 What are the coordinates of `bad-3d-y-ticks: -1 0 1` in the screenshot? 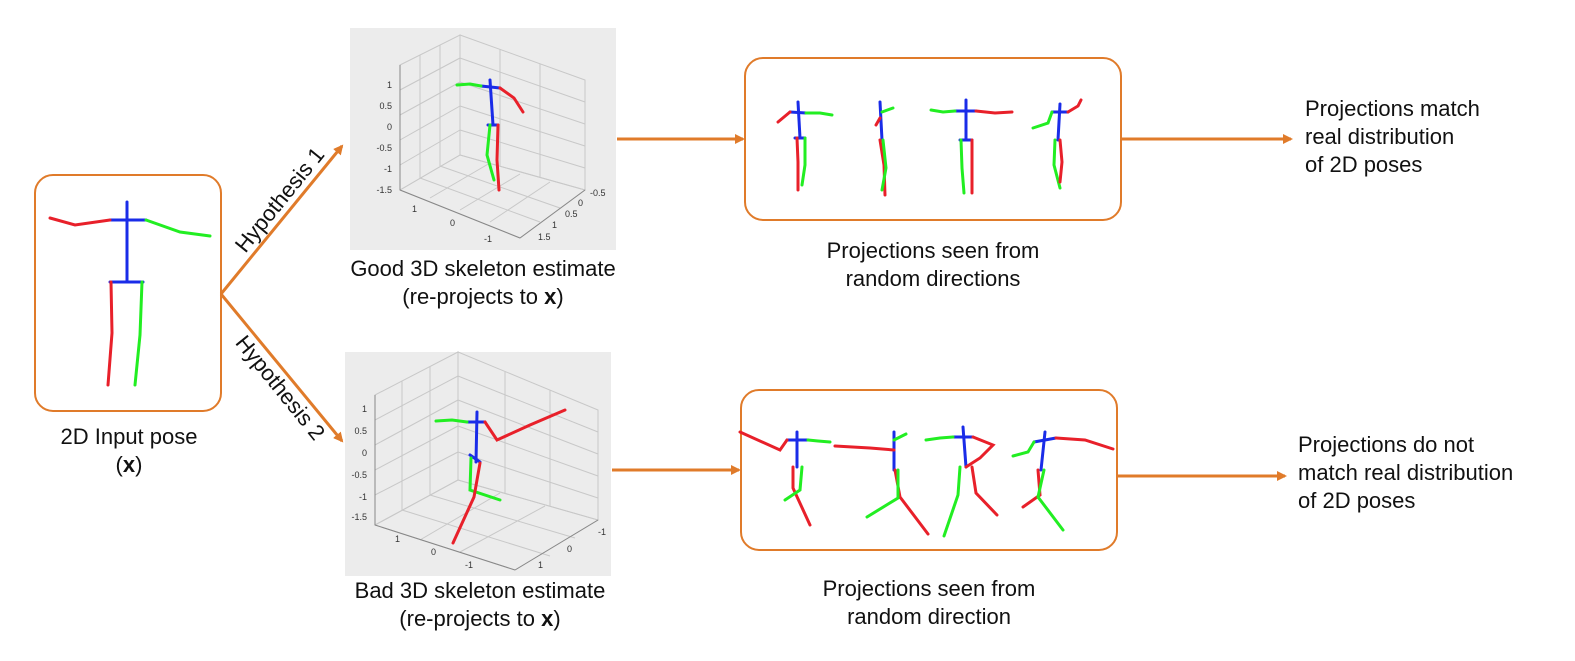 It's located at (572, 548).